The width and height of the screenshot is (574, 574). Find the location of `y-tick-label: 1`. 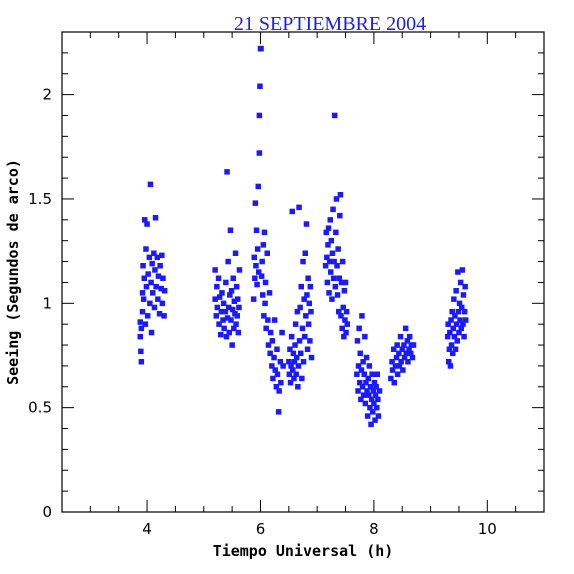

y-tick-label: 1 is located at coordinates (47, 303).